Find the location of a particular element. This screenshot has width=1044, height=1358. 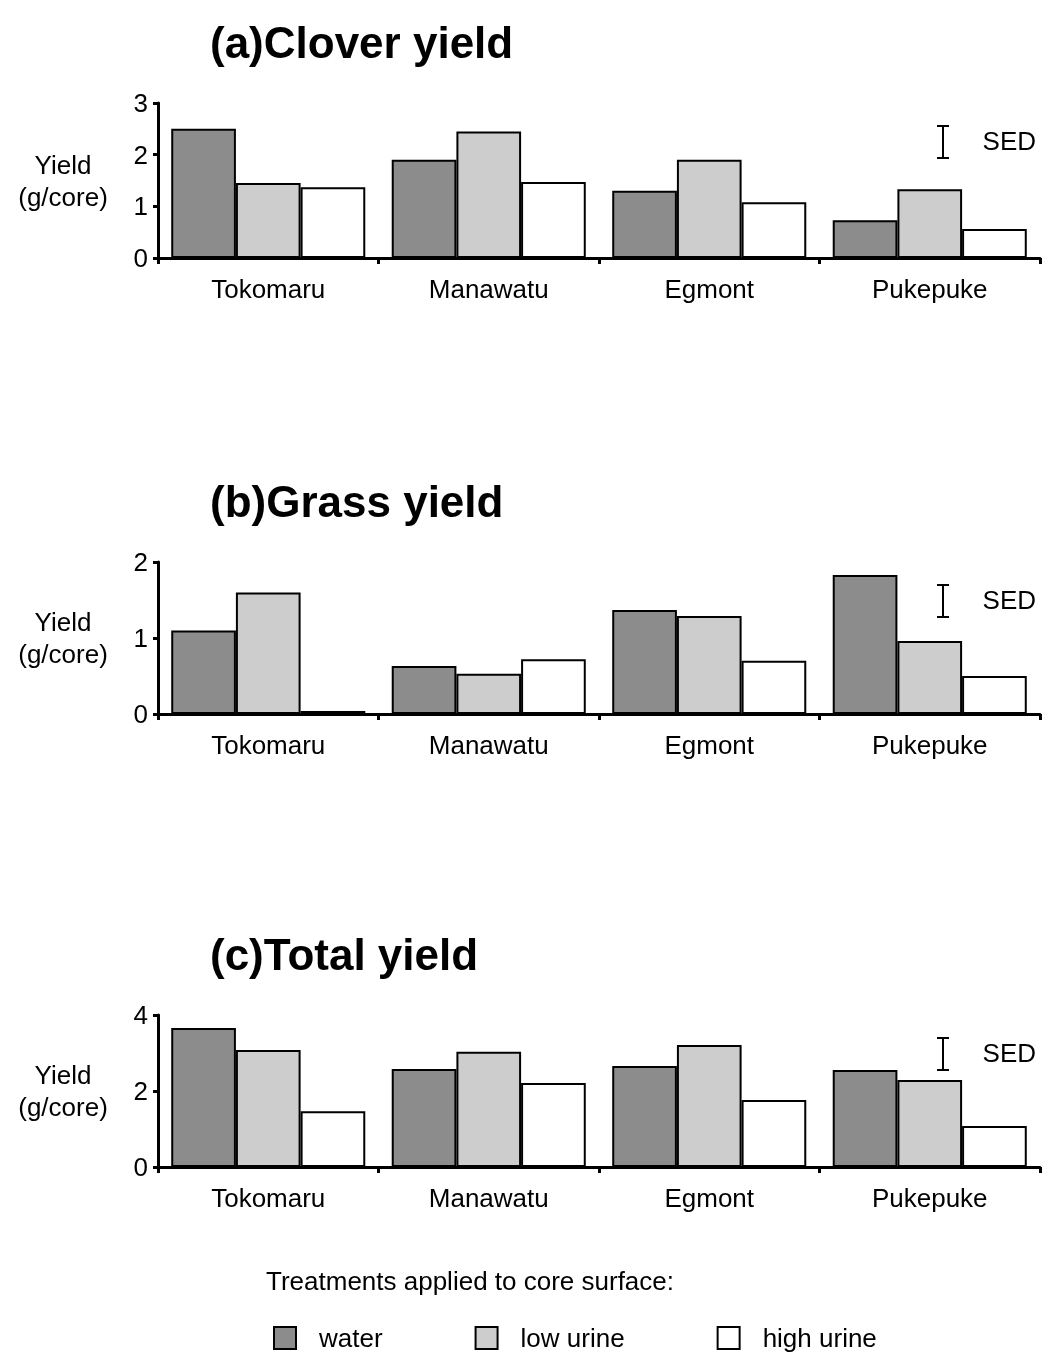

chart-title: (a)Clover yield is located at coordinates (362, 42).